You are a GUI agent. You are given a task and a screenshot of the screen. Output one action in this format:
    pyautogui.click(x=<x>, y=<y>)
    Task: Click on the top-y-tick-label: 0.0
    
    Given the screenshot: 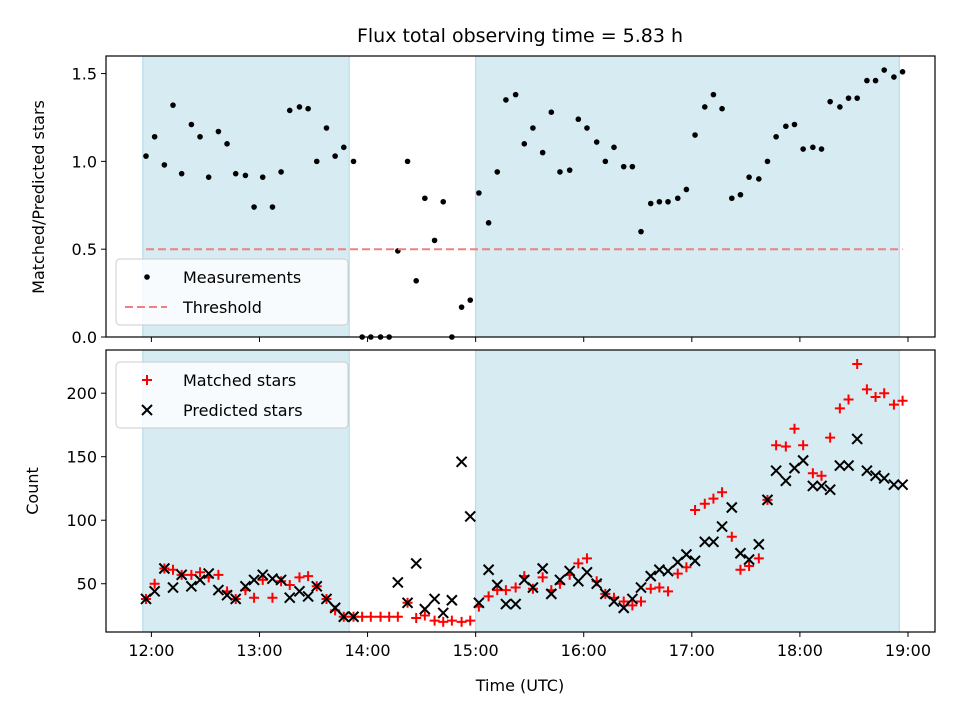 What is the action you would take?
    pyautogui.click(x=84, y=337)
    